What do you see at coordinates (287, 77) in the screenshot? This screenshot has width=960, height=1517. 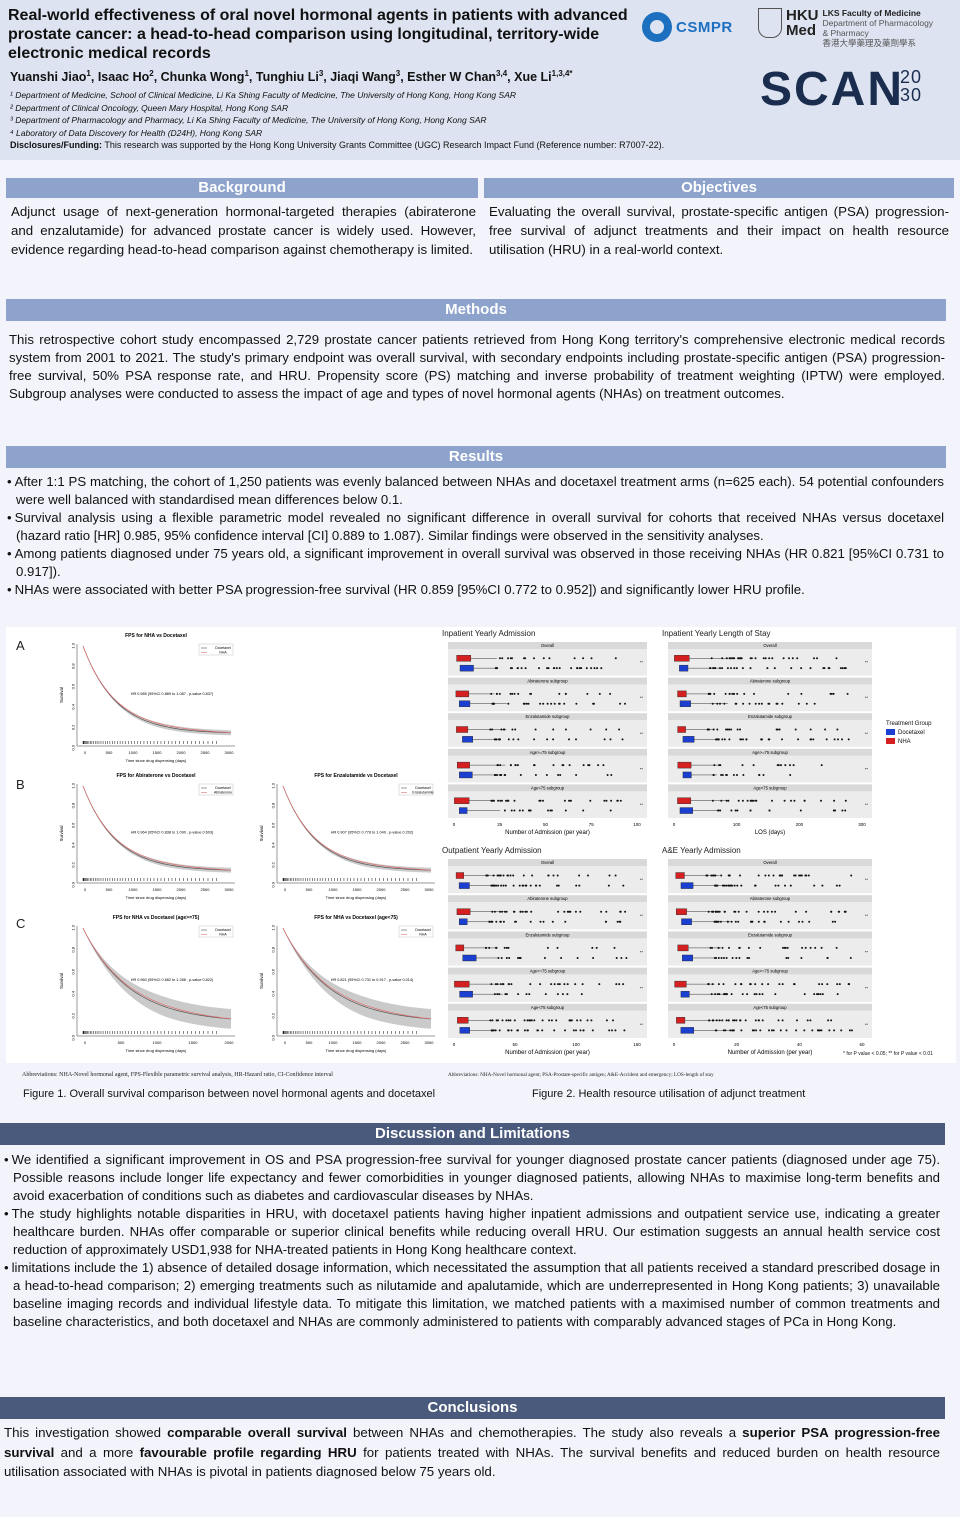 I see `author-name: Tunghiu Li` at bounding box center [287, 77].